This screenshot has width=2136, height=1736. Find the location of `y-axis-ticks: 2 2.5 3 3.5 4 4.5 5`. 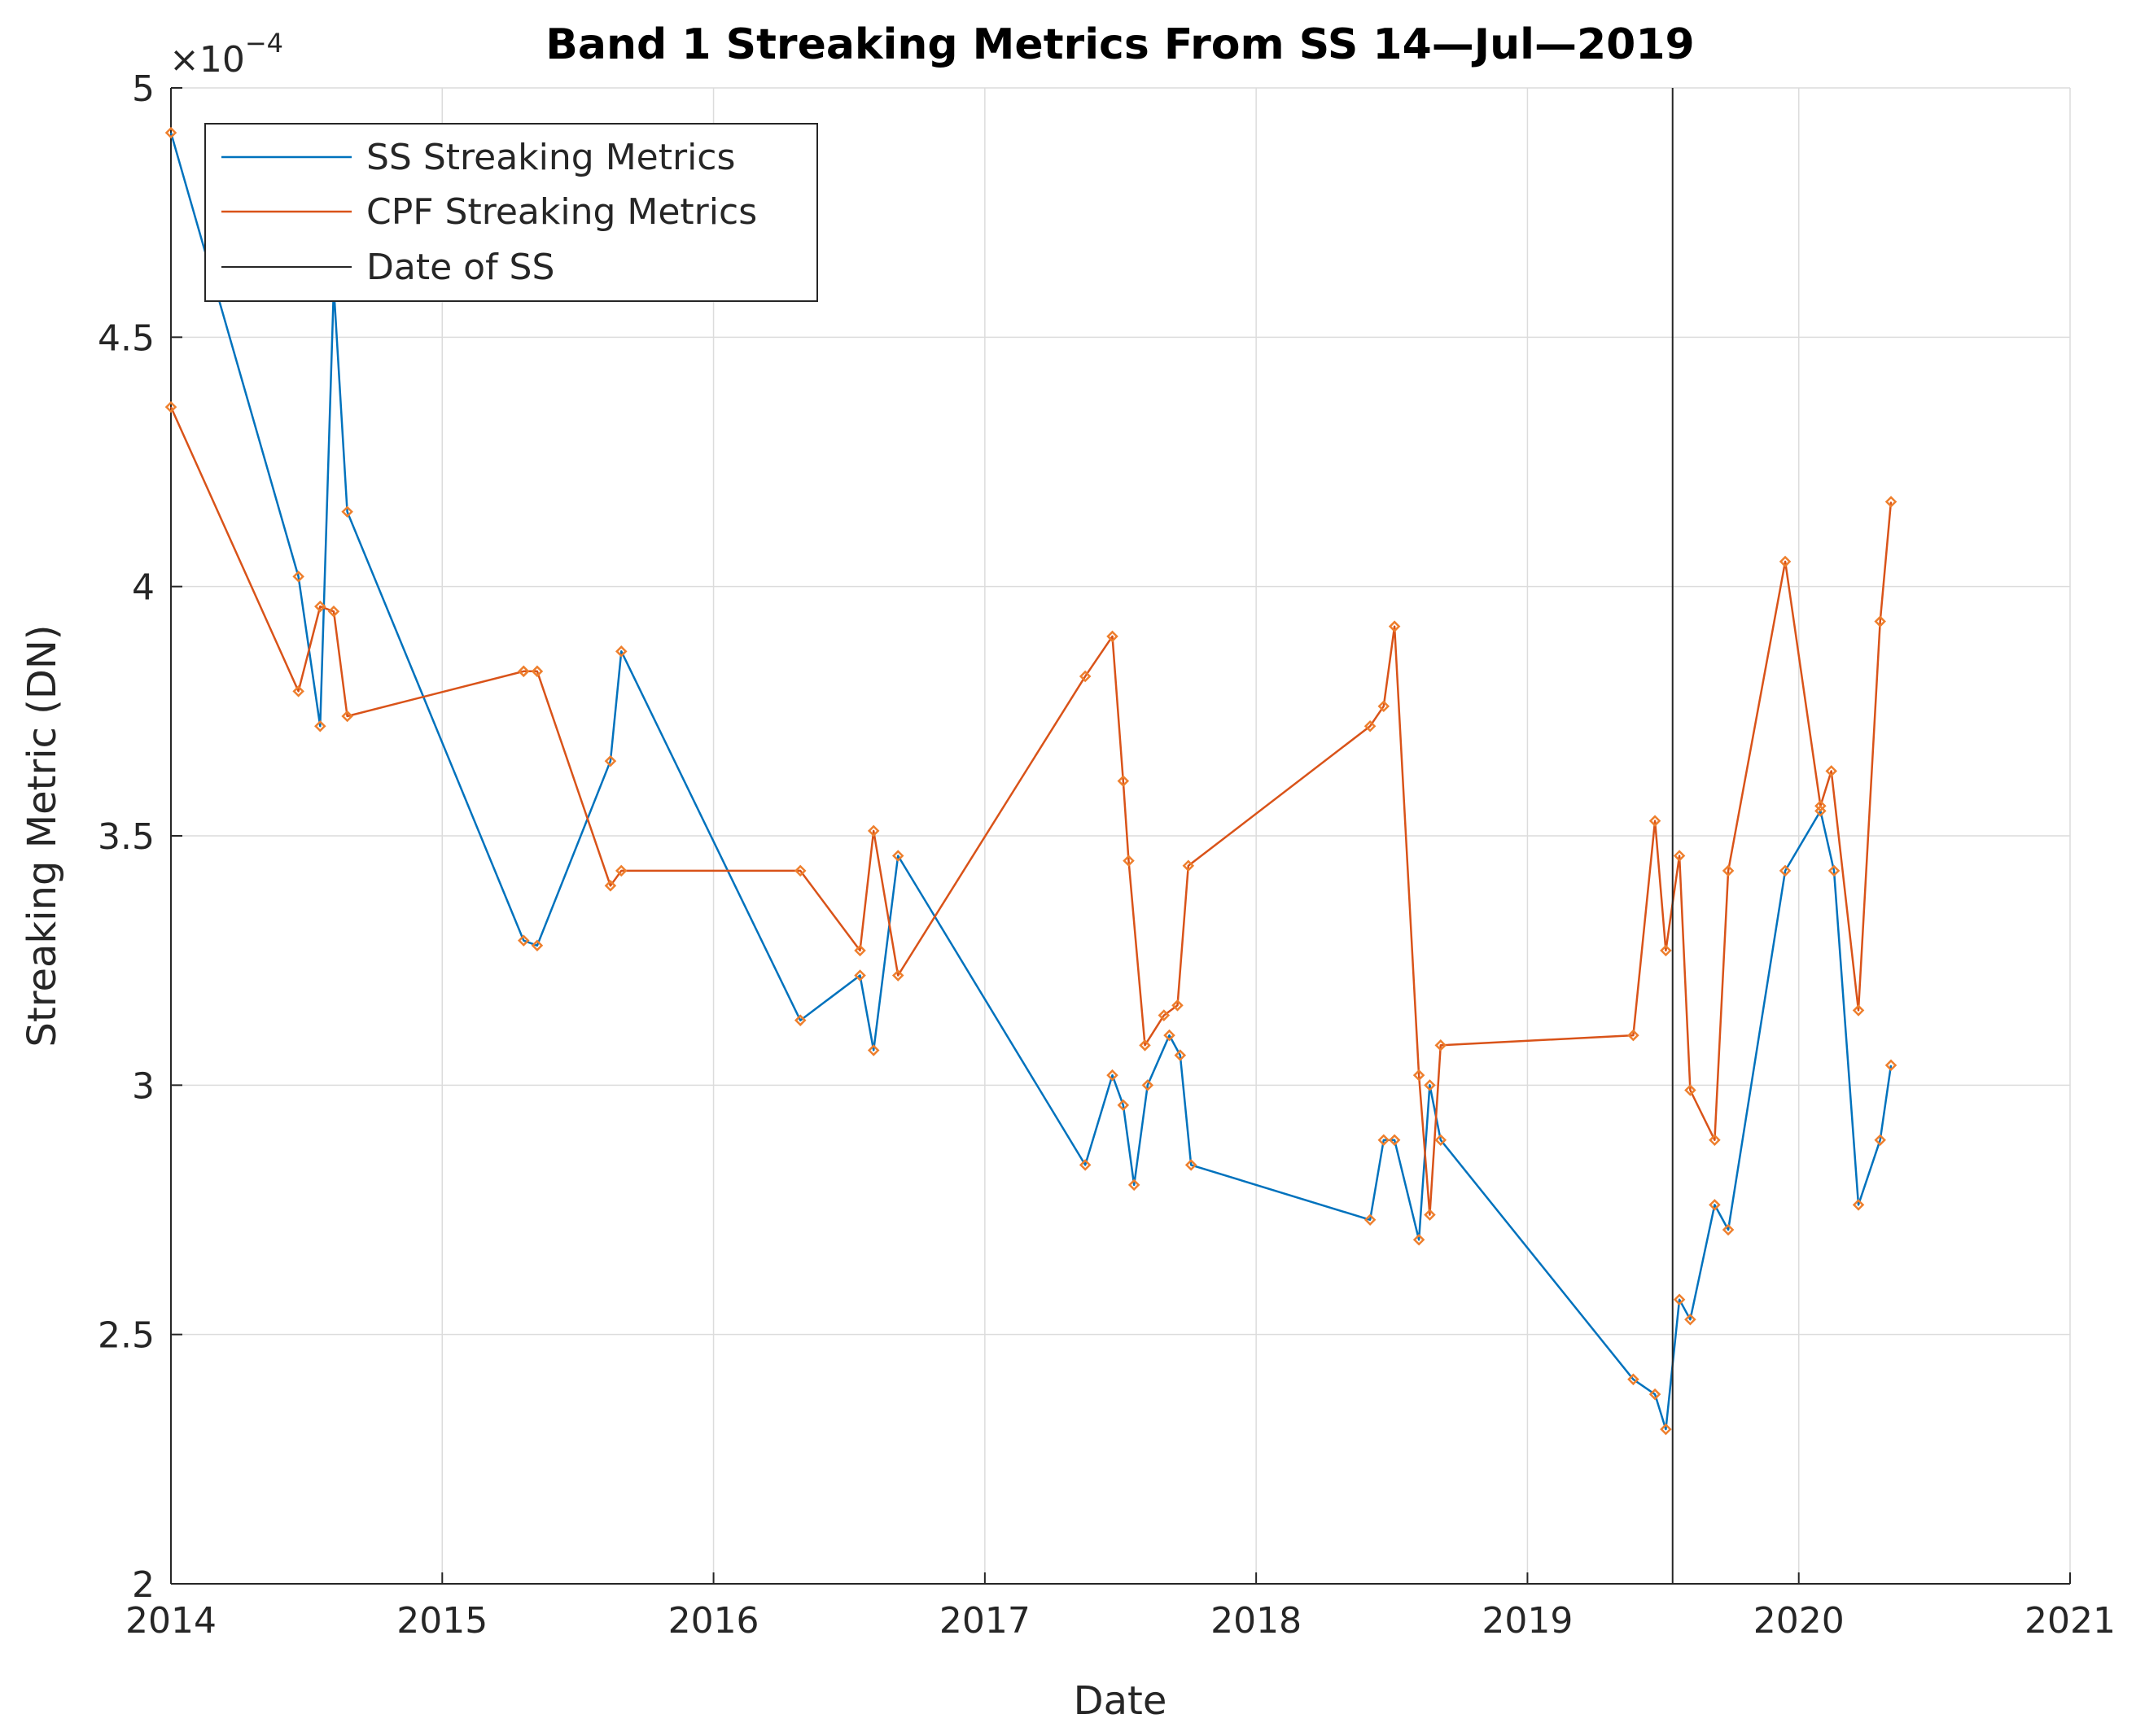

y-axis-ticks: 2 2.5 3 3.5 4 4.5 5 is located at coordinates (140, 837).